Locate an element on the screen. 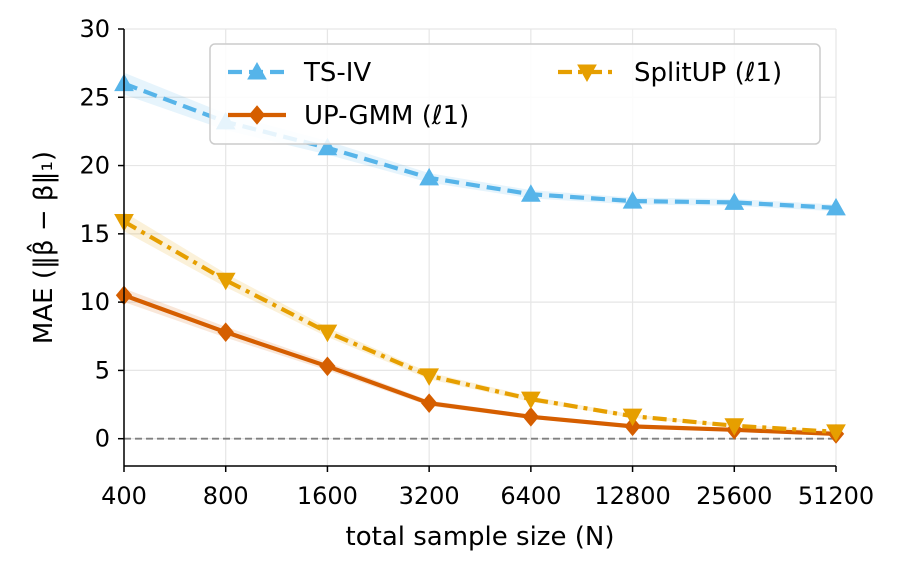 The height and width of the screenshot is (572, 898). legend-label: UP-GMM (ℓ1) is located at coordinates (386, 116).